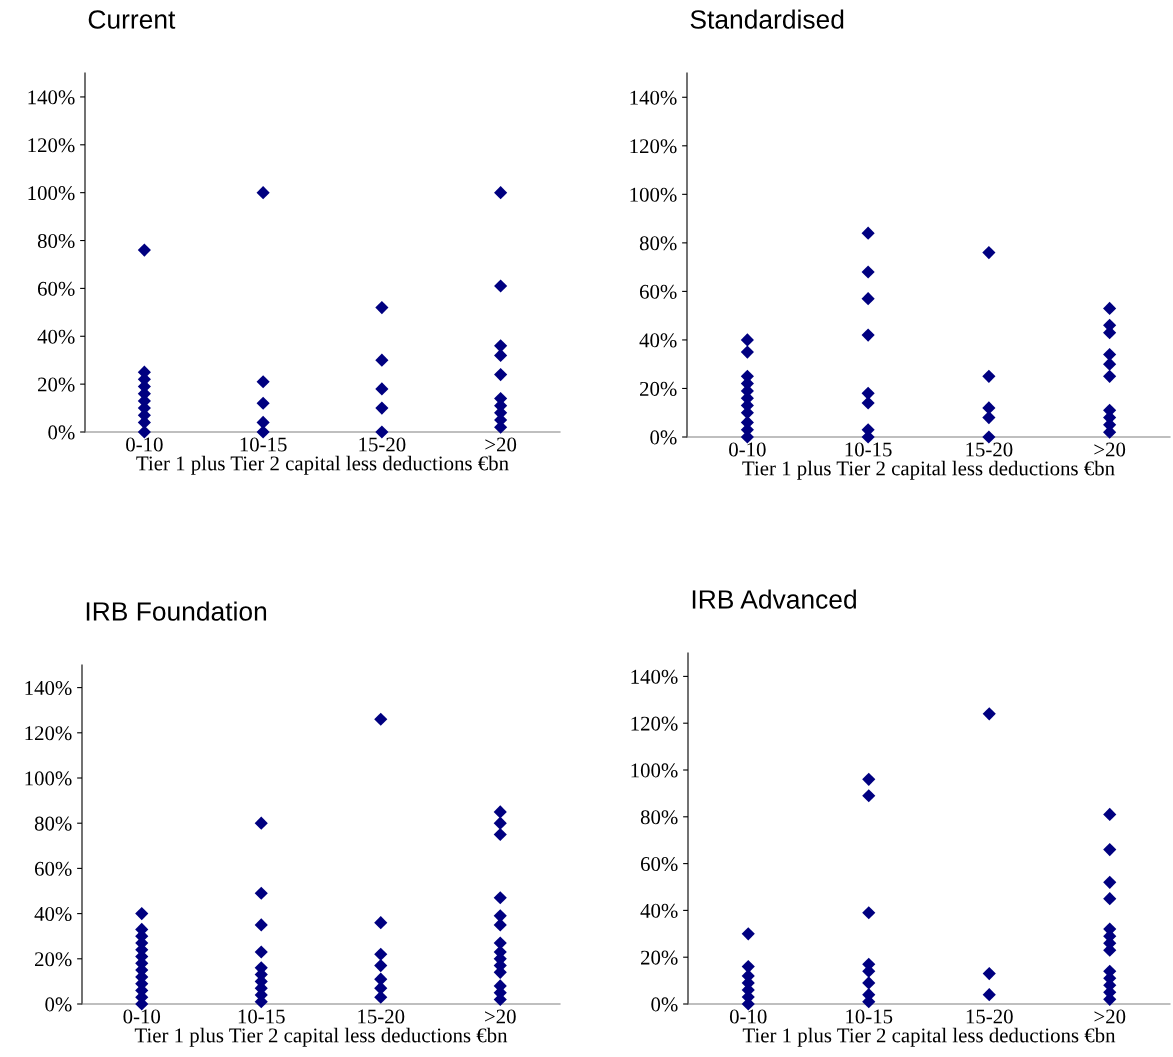 This screenshot has width=1173, height=1057. I want to click on chart-title: Standardised, so click(767, 19).